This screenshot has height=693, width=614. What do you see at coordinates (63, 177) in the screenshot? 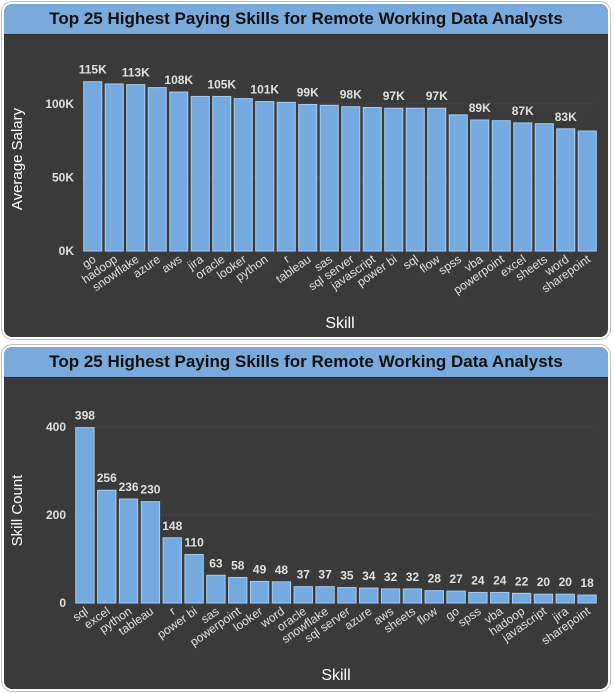
I see `y-tick-label: 50K` at bounding box center [63, 177].